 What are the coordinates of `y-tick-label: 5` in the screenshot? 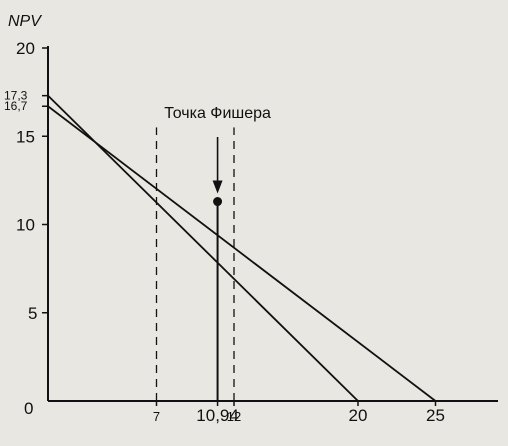 It's located at (32, 313).